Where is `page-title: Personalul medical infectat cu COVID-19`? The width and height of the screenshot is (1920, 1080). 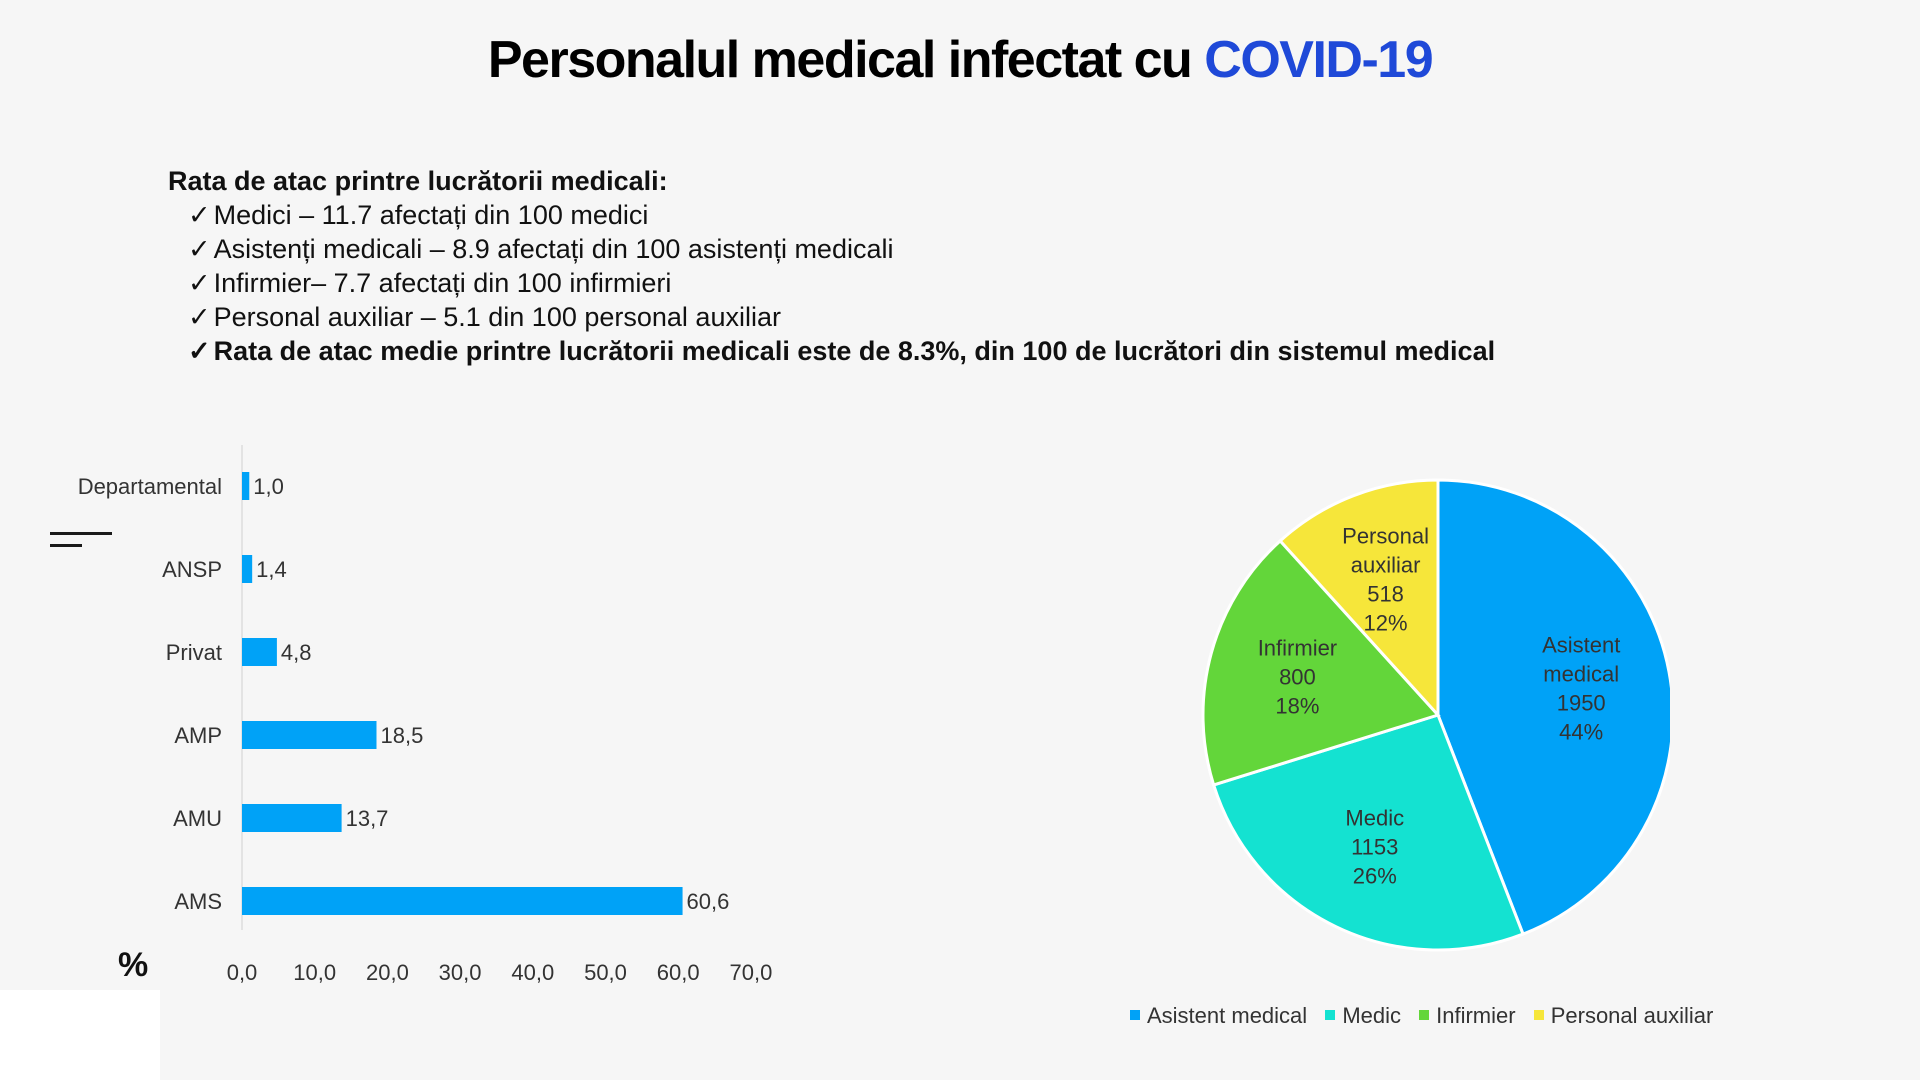
page-title: Personalul medical infectat cu COVID-19 is located at coordinates (960, 60).